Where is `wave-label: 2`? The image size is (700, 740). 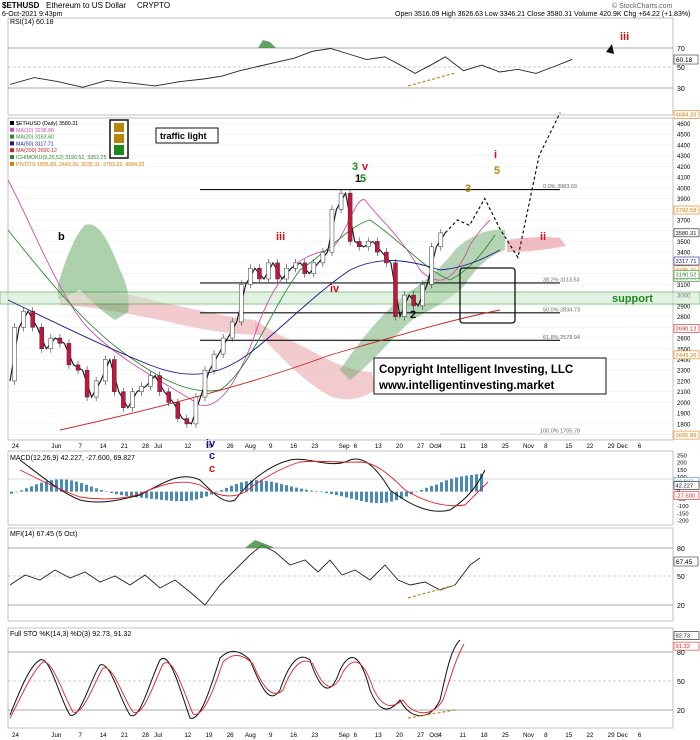 wave-label: 2 is located at coordinates (413, 315).